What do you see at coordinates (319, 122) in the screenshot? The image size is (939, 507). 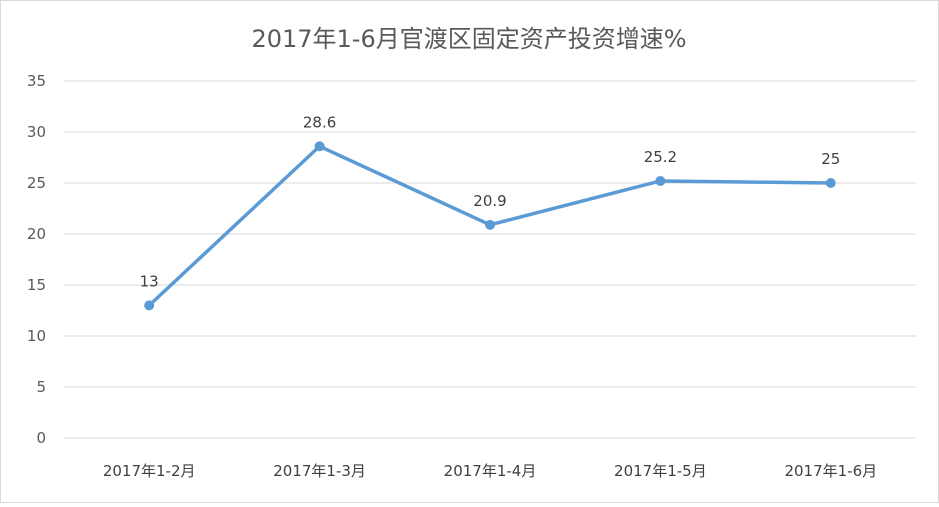 I see `data-label: 28.6` at bounding box center [319, 122].